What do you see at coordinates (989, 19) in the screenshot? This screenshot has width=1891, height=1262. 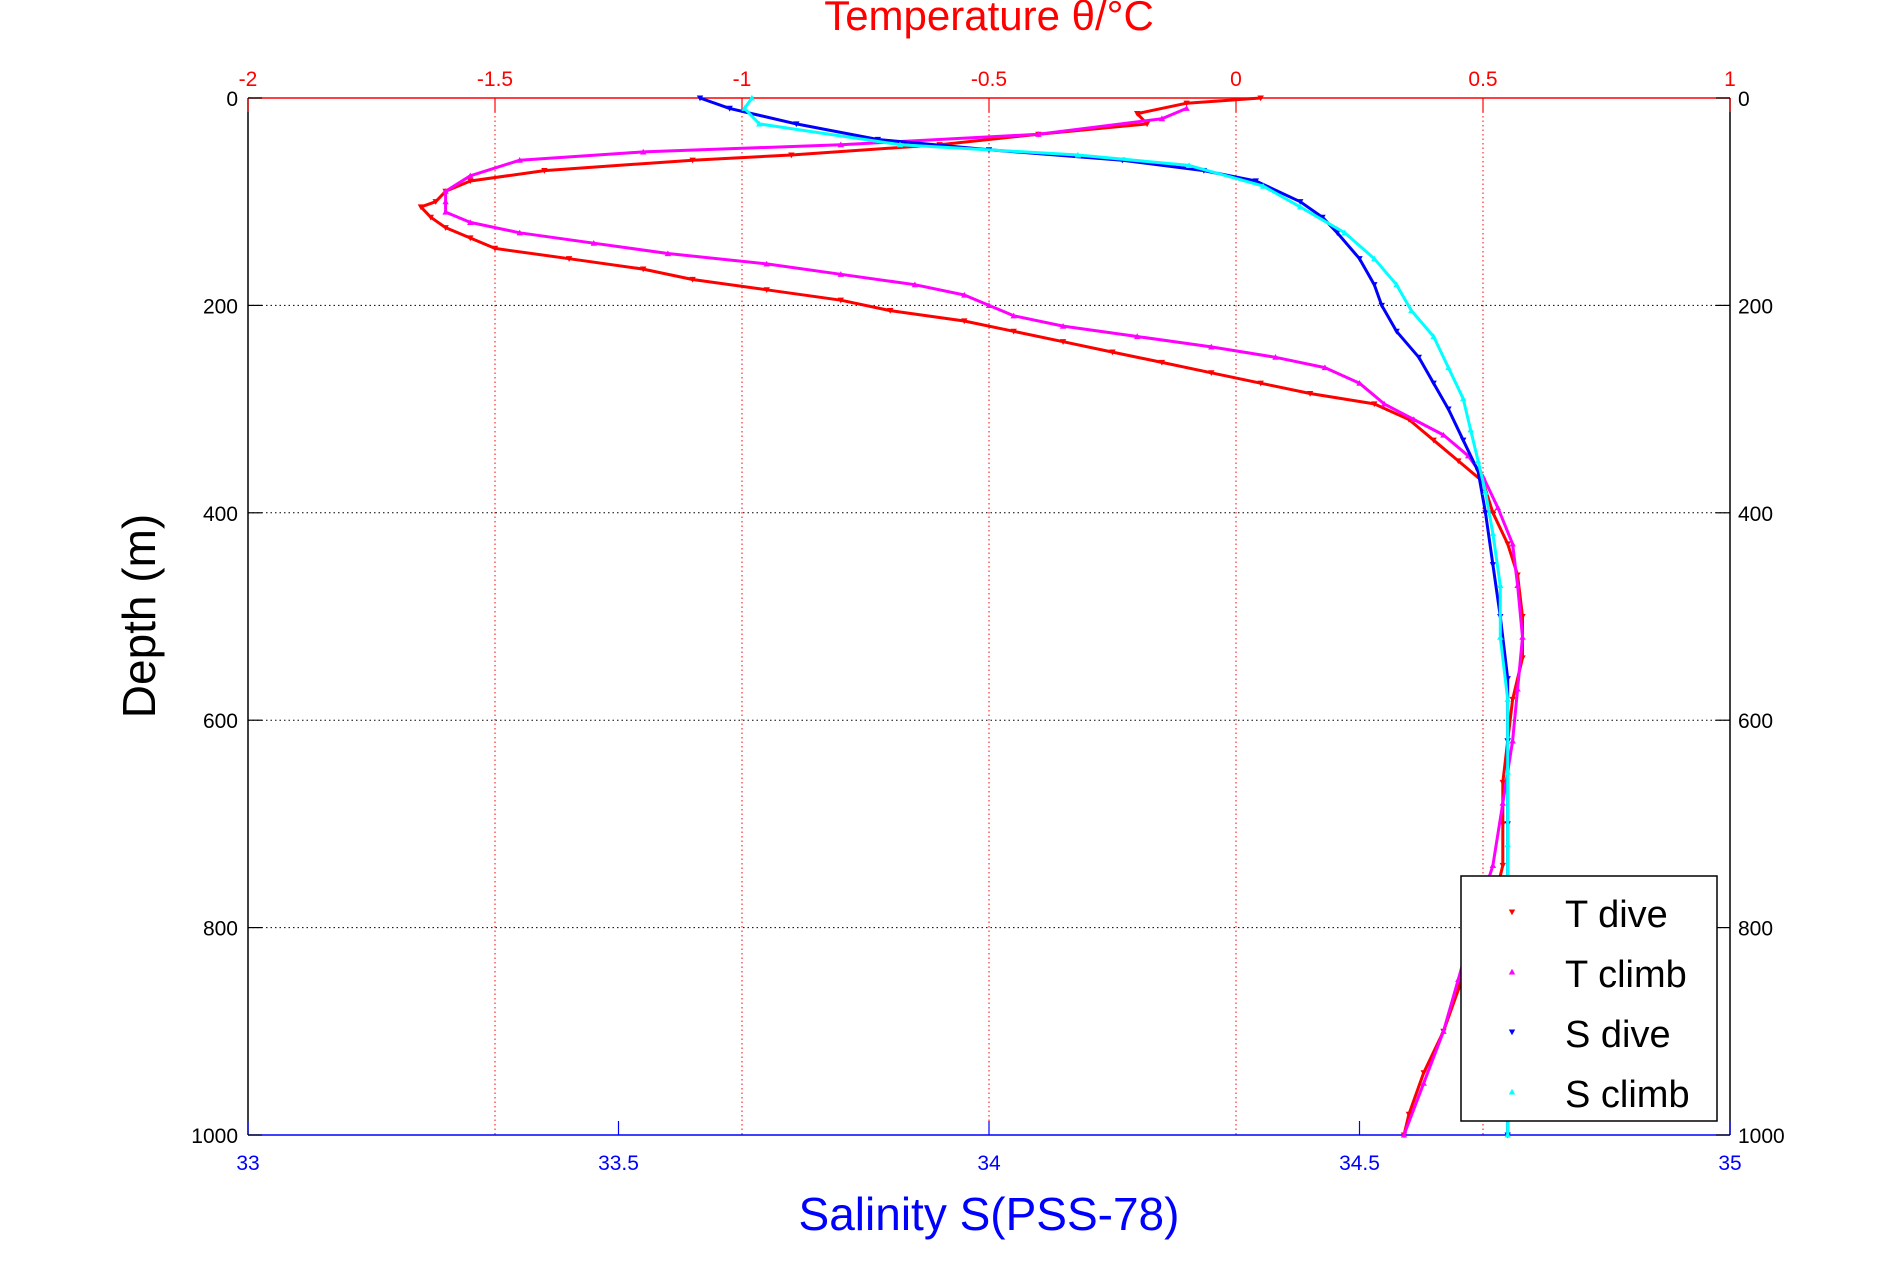 I see `chart-title: Temperature θ/°C` at bounding box center [989, 19].